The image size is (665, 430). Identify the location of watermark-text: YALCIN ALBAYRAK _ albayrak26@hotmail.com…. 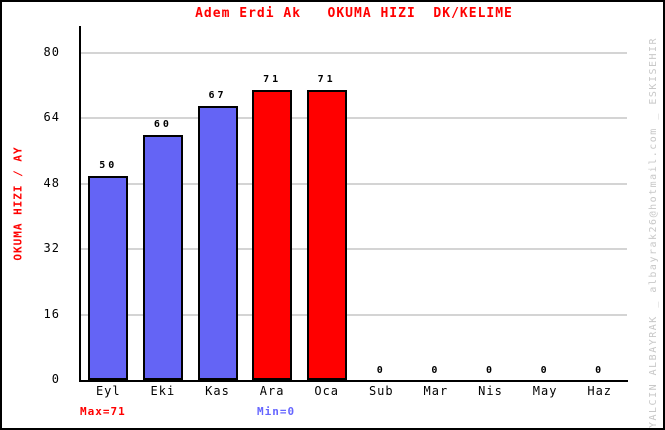
(653, 232).